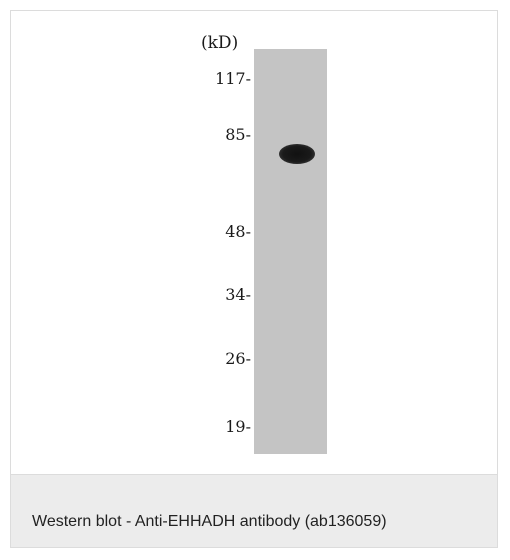 The image size is (510, 560). I want to click on blot-lane, so click(290, 251).